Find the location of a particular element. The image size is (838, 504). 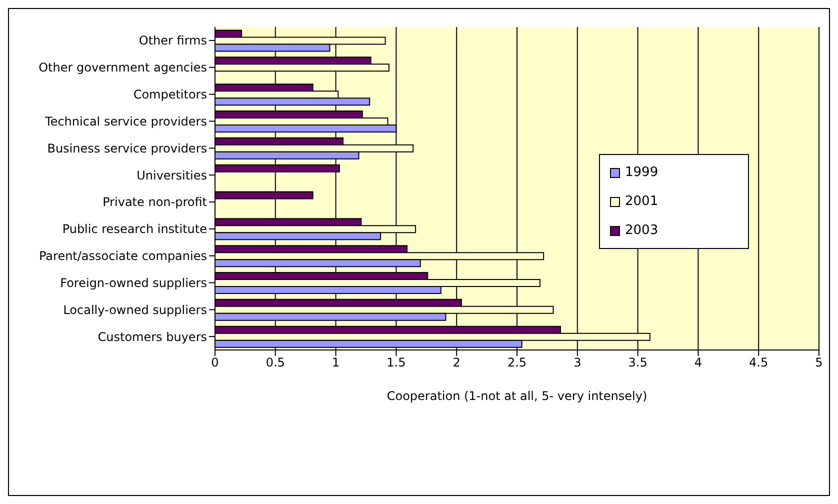

x-tick-label: 5 is located at coordinates (819, 363).